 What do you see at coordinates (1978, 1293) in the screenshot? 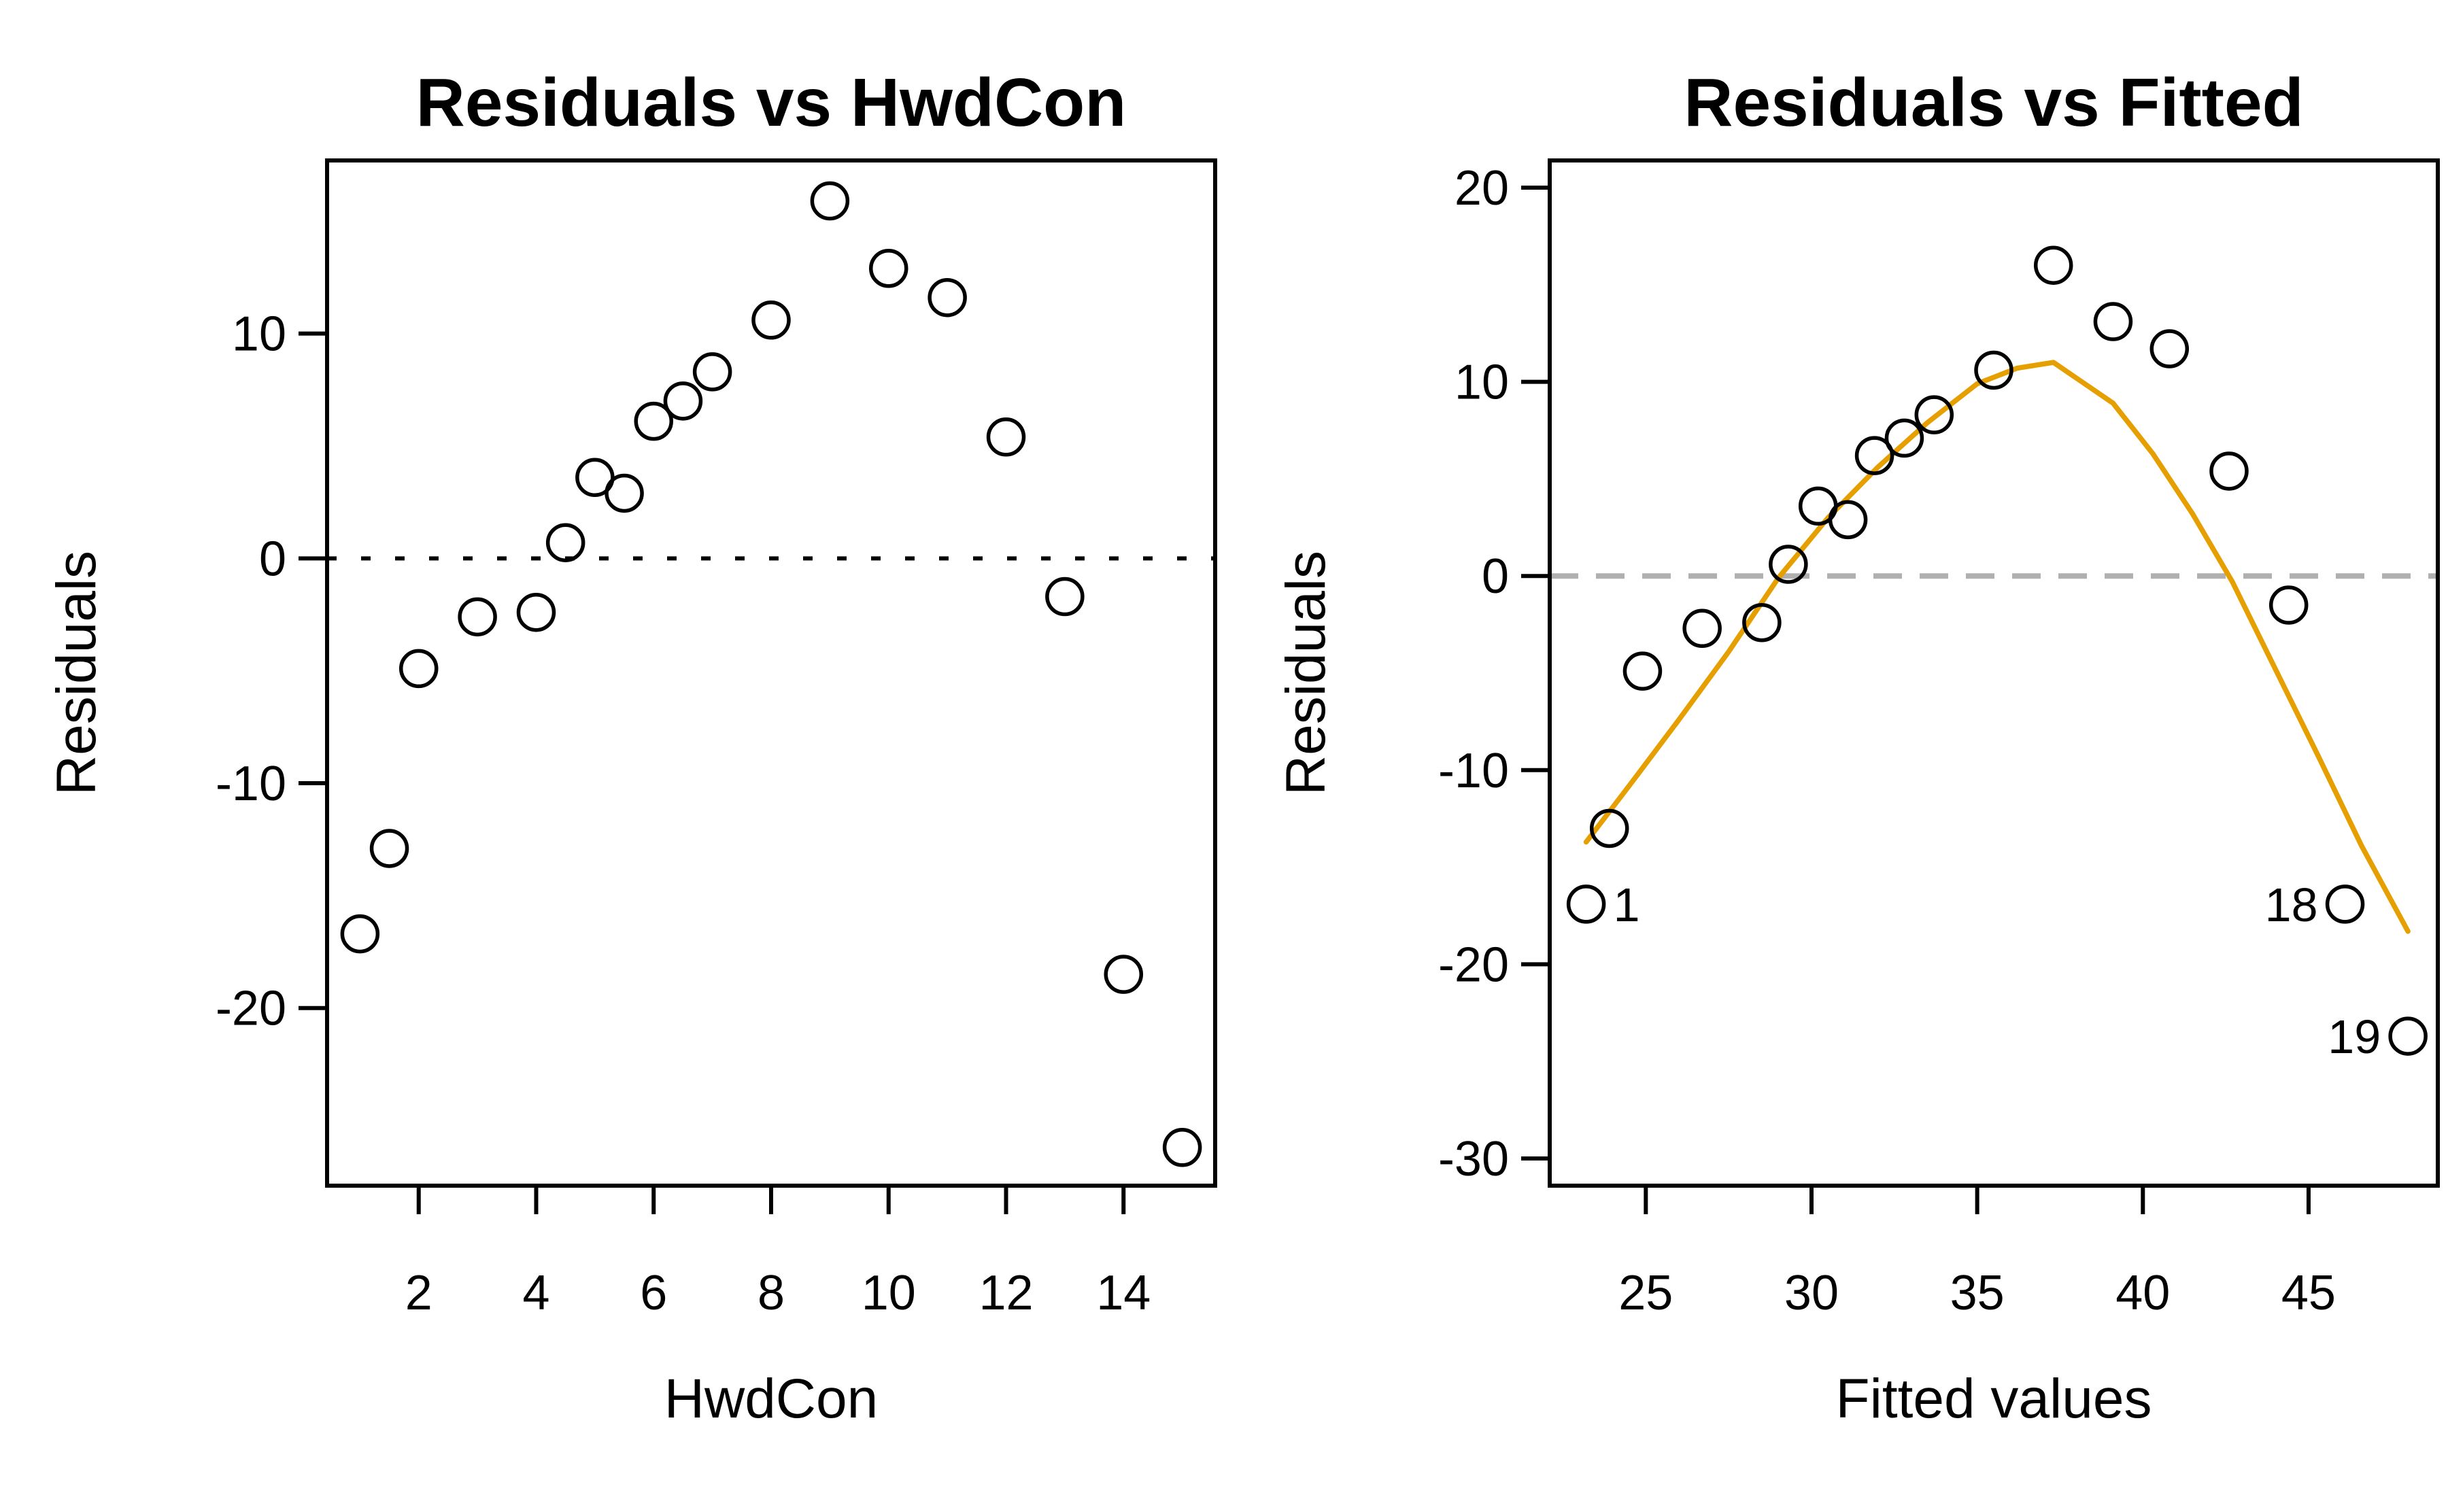
I see `x-tick-label: 35` at bounding box center [1978, 1293].